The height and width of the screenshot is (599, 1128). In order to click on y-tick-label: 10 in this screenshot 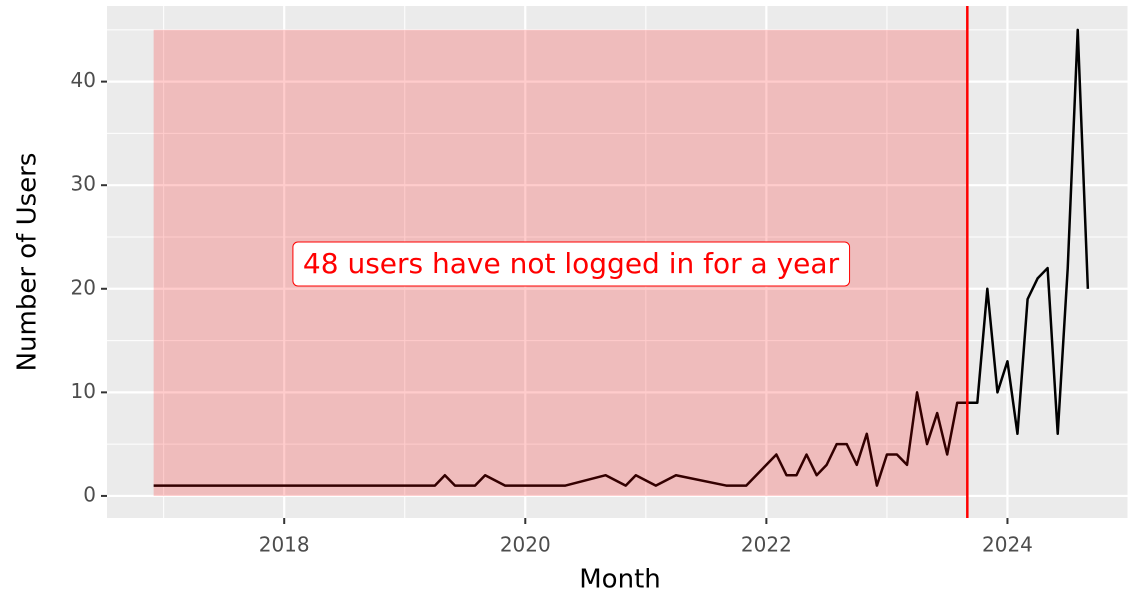, I will do `click(83, 391)`.